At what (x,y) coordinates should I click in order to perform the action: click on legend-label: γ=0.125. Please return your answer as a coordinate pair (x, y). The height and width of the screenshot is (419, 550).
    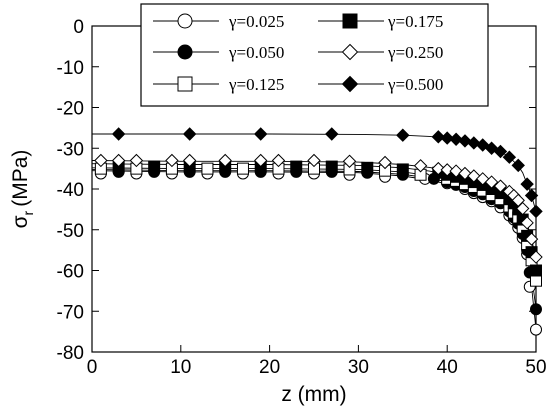
    Looking at the image, I should click on (256, 84).